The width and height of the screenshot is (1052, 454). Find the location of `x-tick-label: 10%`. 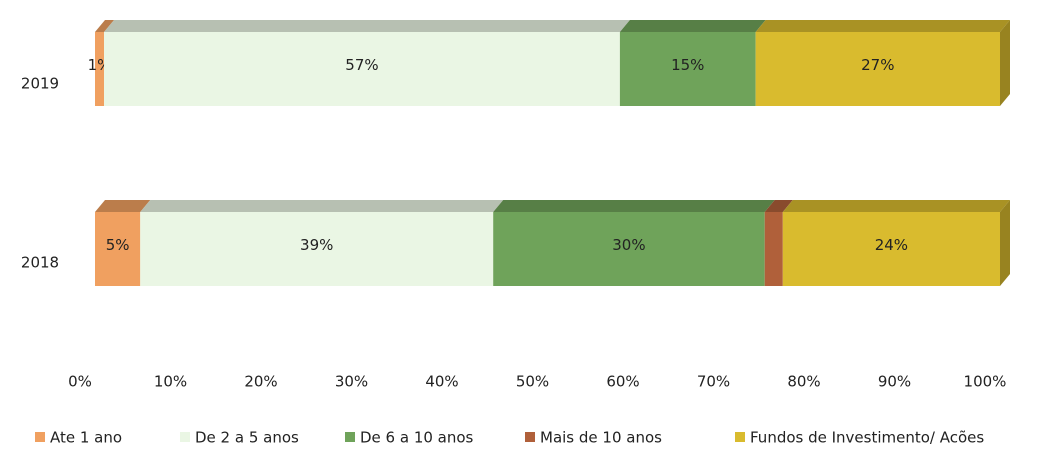

x-tick-label: 10% is located at coordinates (170, 382).